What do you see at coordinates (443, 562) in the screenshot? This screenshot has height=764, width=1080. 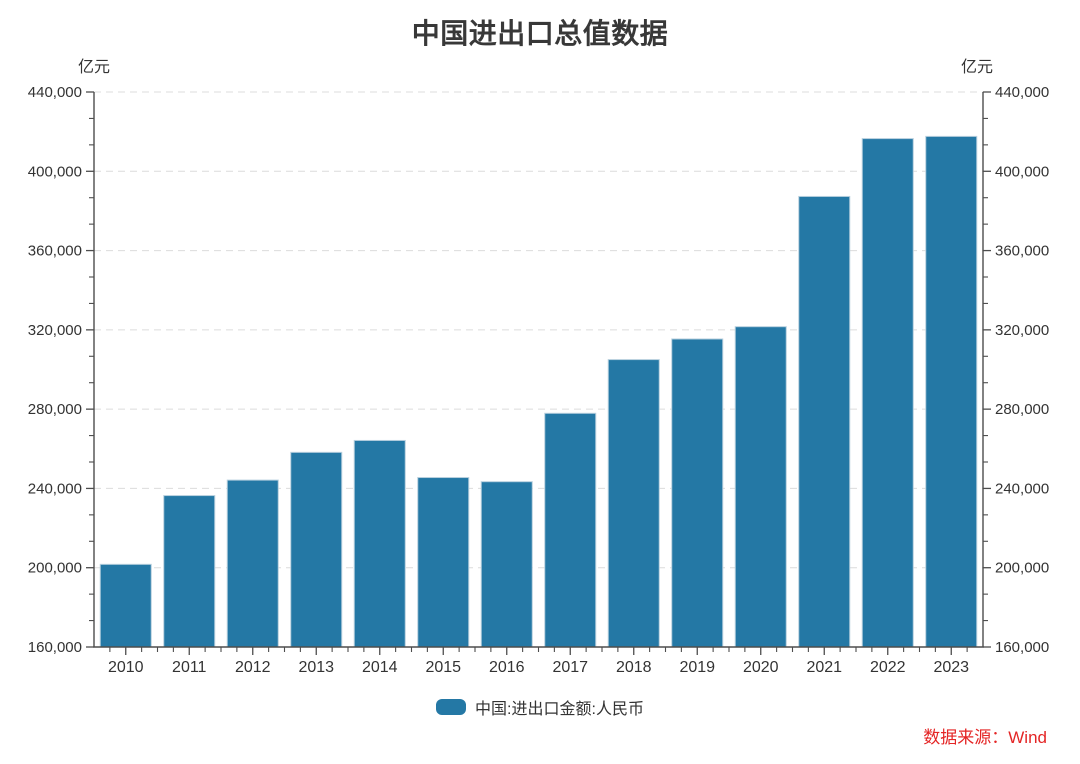 I see `bar-2015` at bounding box center [443, 562].